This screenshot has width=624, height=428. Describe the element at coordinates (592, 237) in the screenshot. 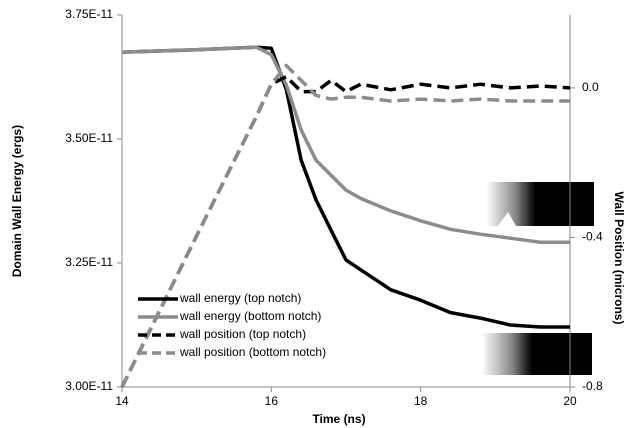

I see `y2-tick-label: -0.4` at that location.